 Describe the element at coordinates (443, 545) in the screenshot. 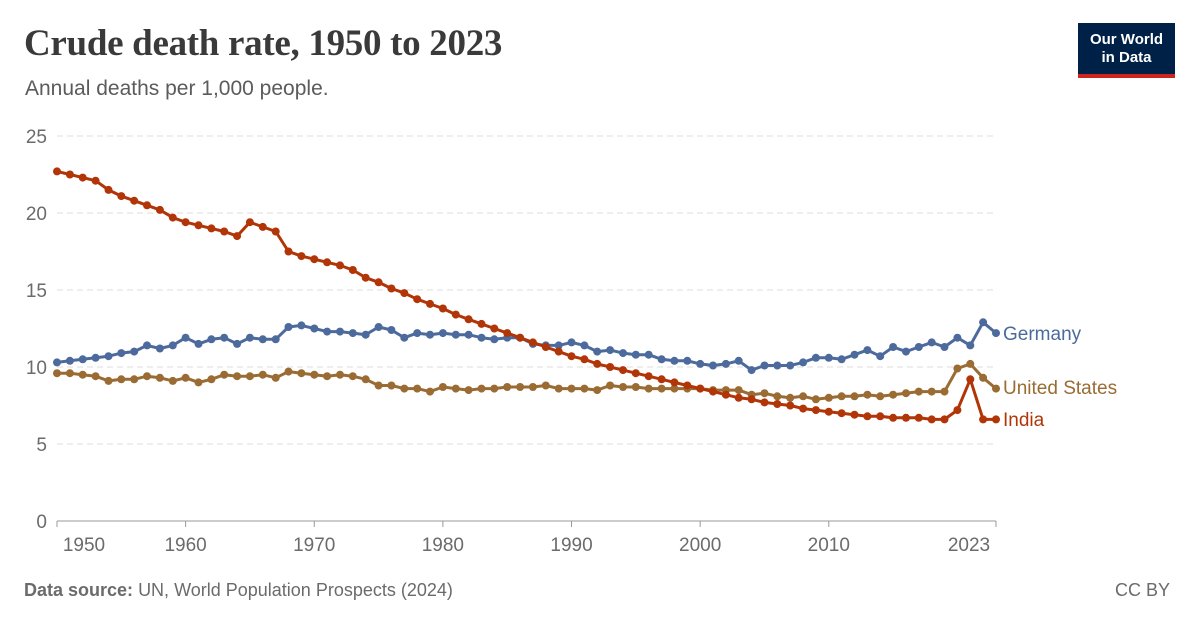

I see `x-tick-label: 1980` at that location.